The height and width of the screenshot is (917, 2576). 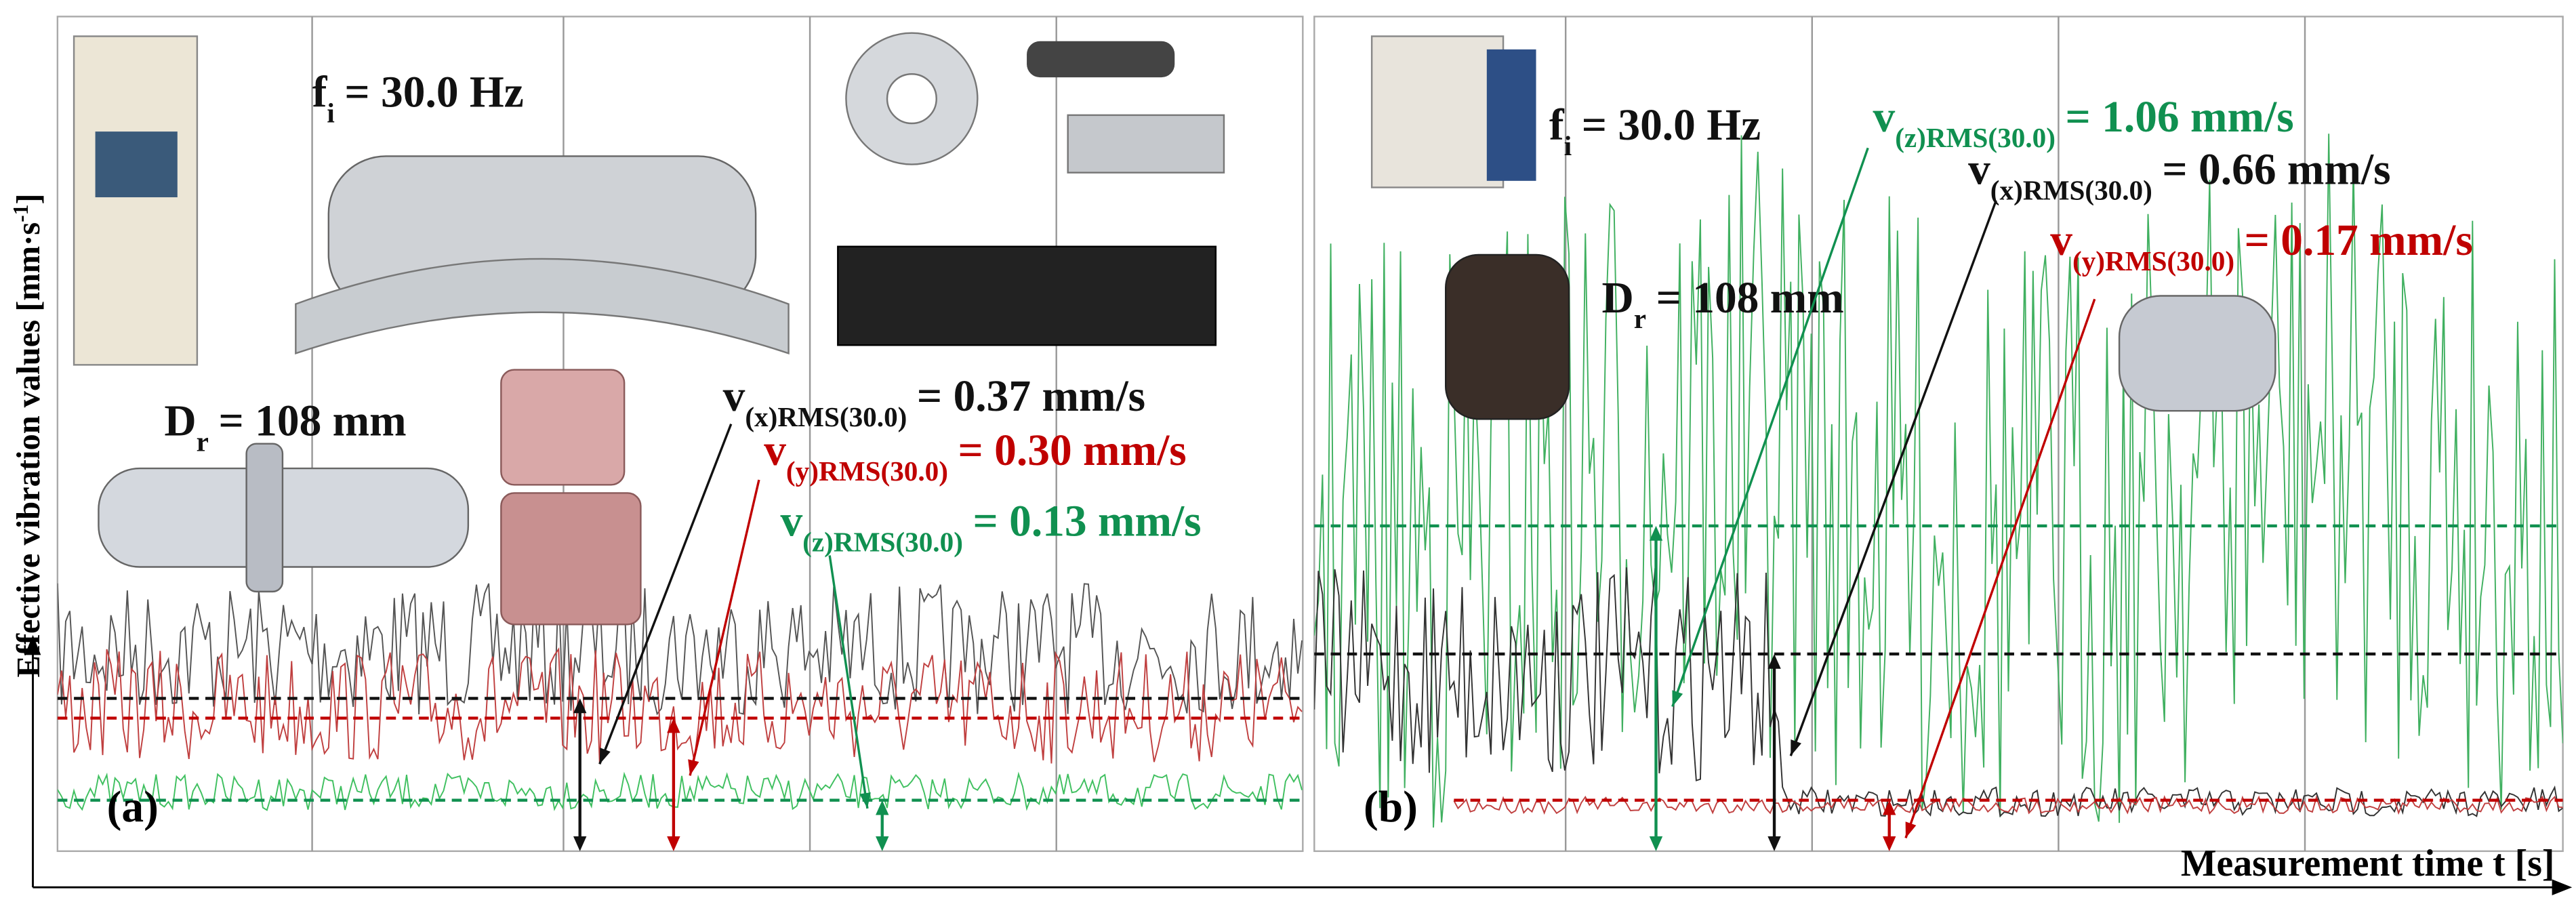 What do you see at coordinates (1087, 521) in the screenshot?
I see `value: = 0.13 mm/s` at bounding box center [1087, 521].